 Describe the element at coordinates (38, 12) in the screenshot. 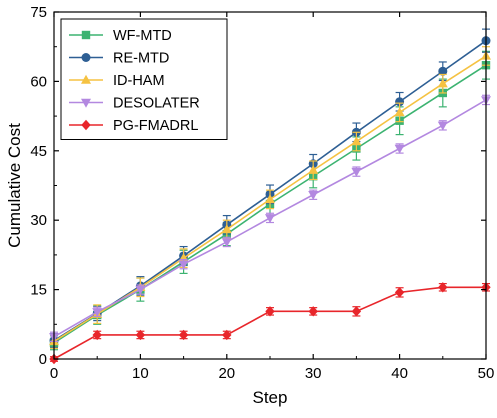

I see `y-tick-label: 75` at that location.